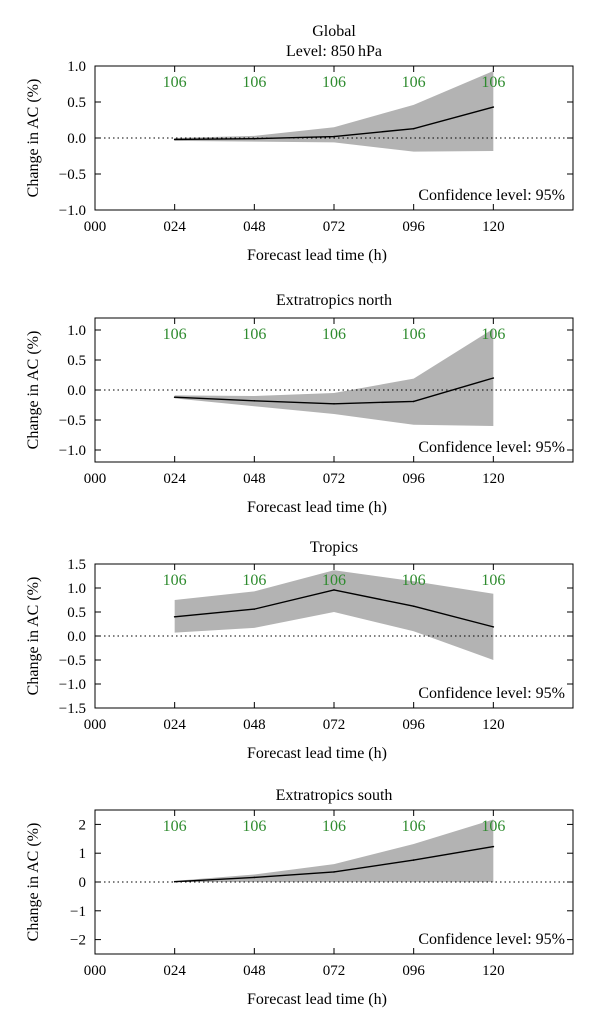 This screenshot has height=1034, width=600. What do you see at coordinates (334, 547) in the screenshot?
I see `chart-title: Tropics` at bounding box center [334, 547].